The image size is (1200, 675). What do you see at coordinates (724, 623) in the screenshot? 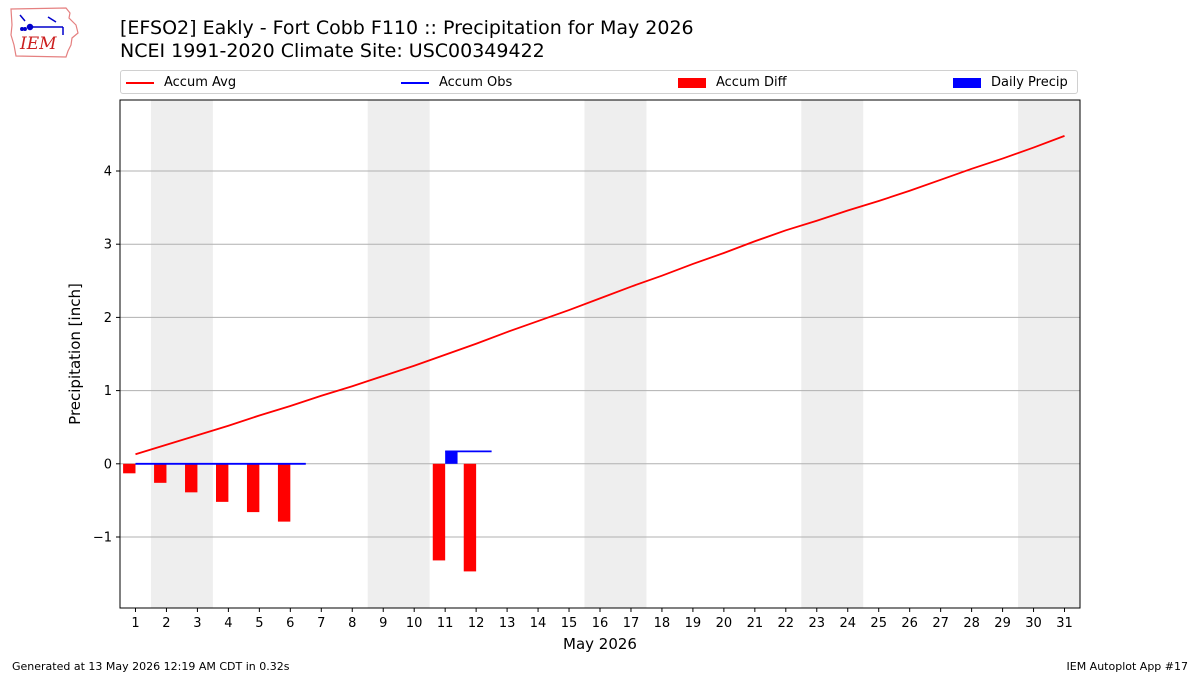
I see `x-tick-label: 20` at bounding box center [724, 623].